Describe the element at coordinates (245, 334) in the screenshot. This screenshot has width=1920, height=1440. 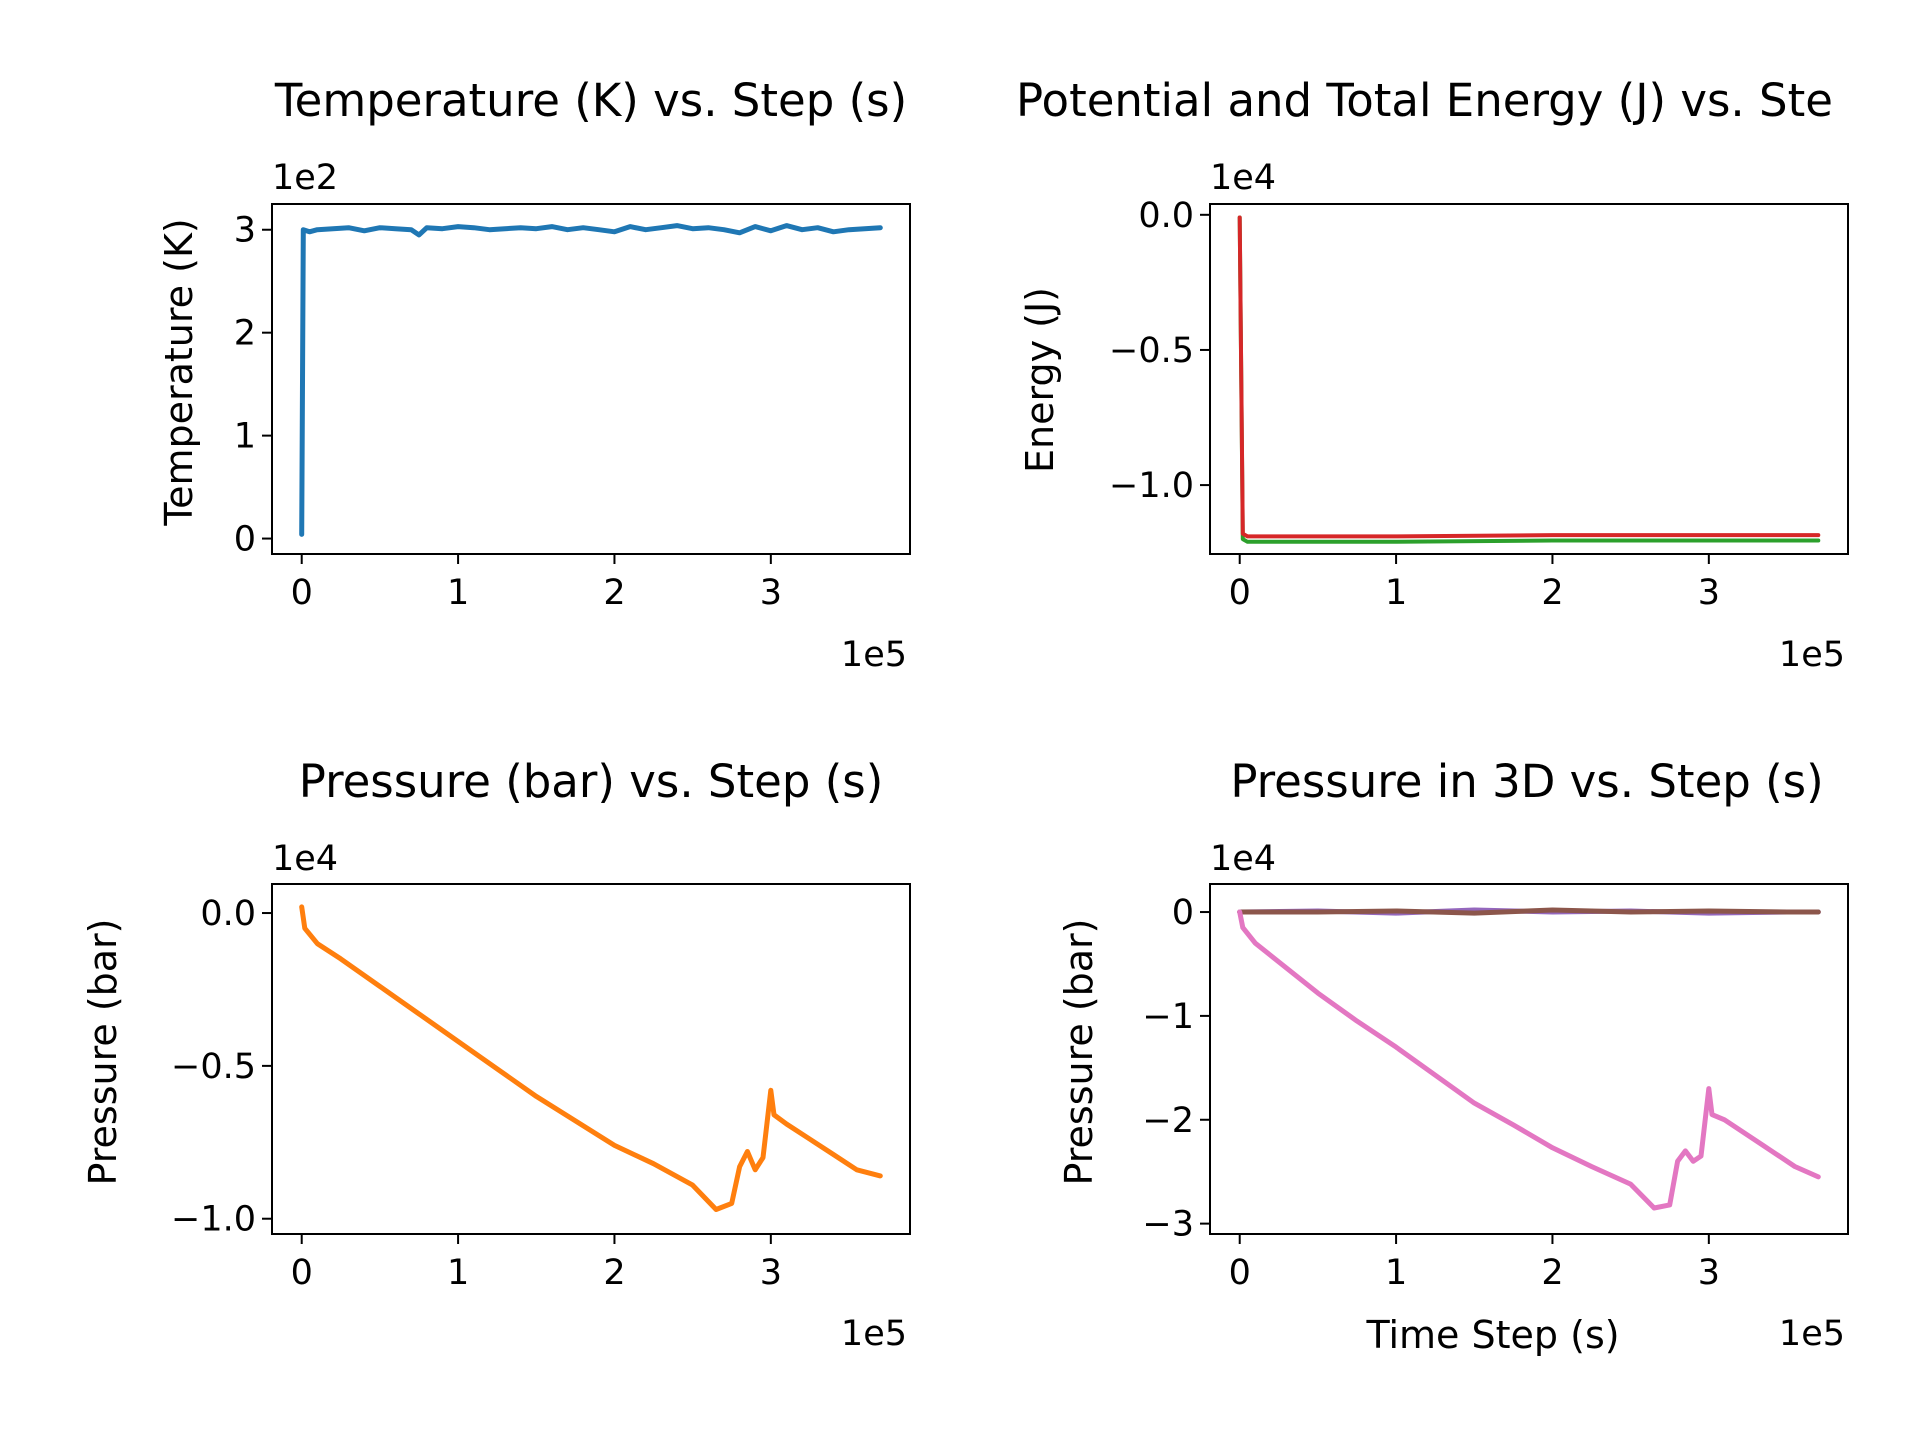
I see `temperature-y-tick-label: 2` at that location.